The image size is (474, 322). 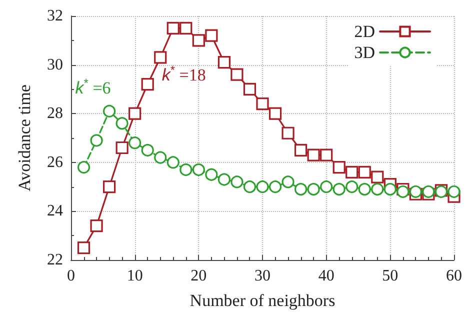 I want to click on y-tick-label: 24, so click(x=55, y=211).